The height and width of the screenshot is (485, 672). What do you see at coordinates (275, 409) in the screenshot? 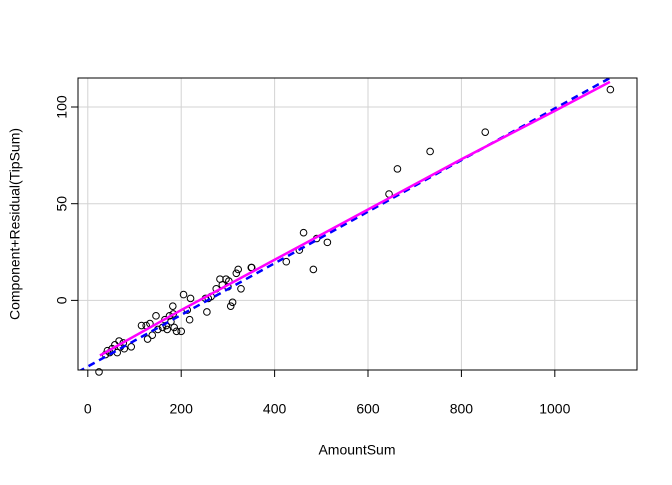
I see `x-tick-label: 400` at bounding box center [275, 409].